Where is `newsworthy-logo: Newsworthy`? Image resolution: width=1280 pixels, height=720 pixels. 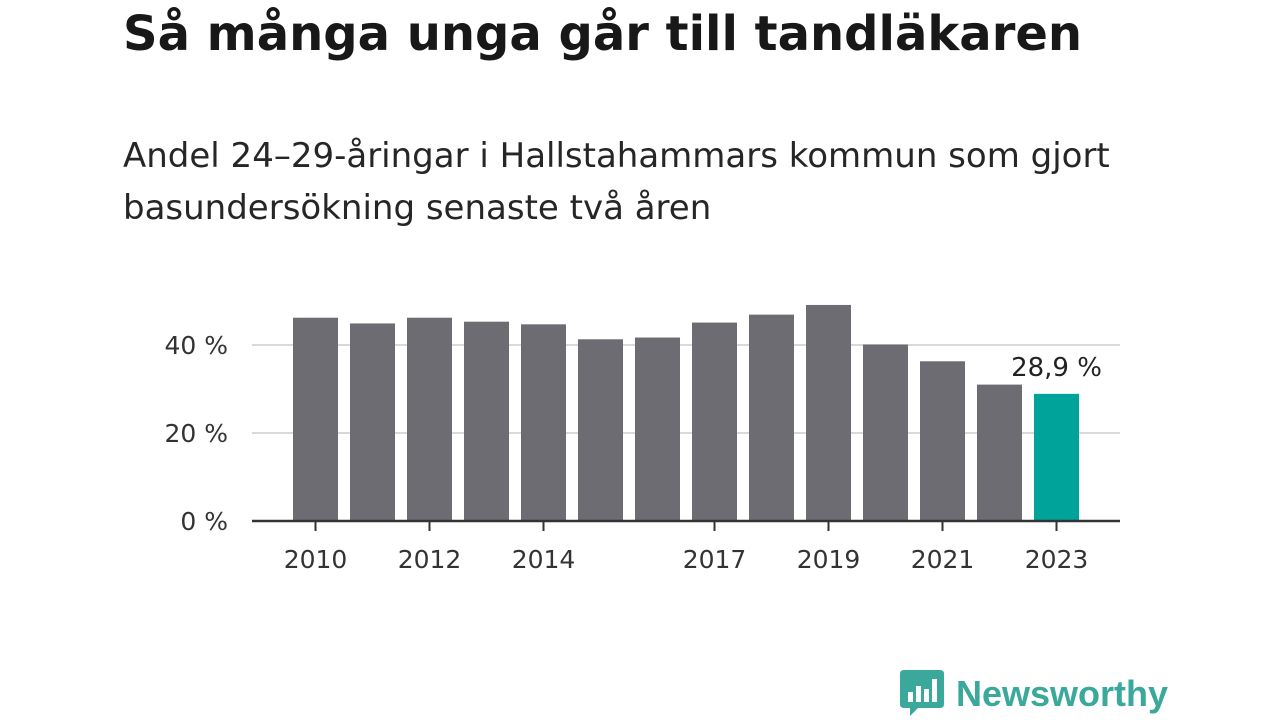 newsworthy-logo: Newsworthy is located at coordinates (1034, 694).